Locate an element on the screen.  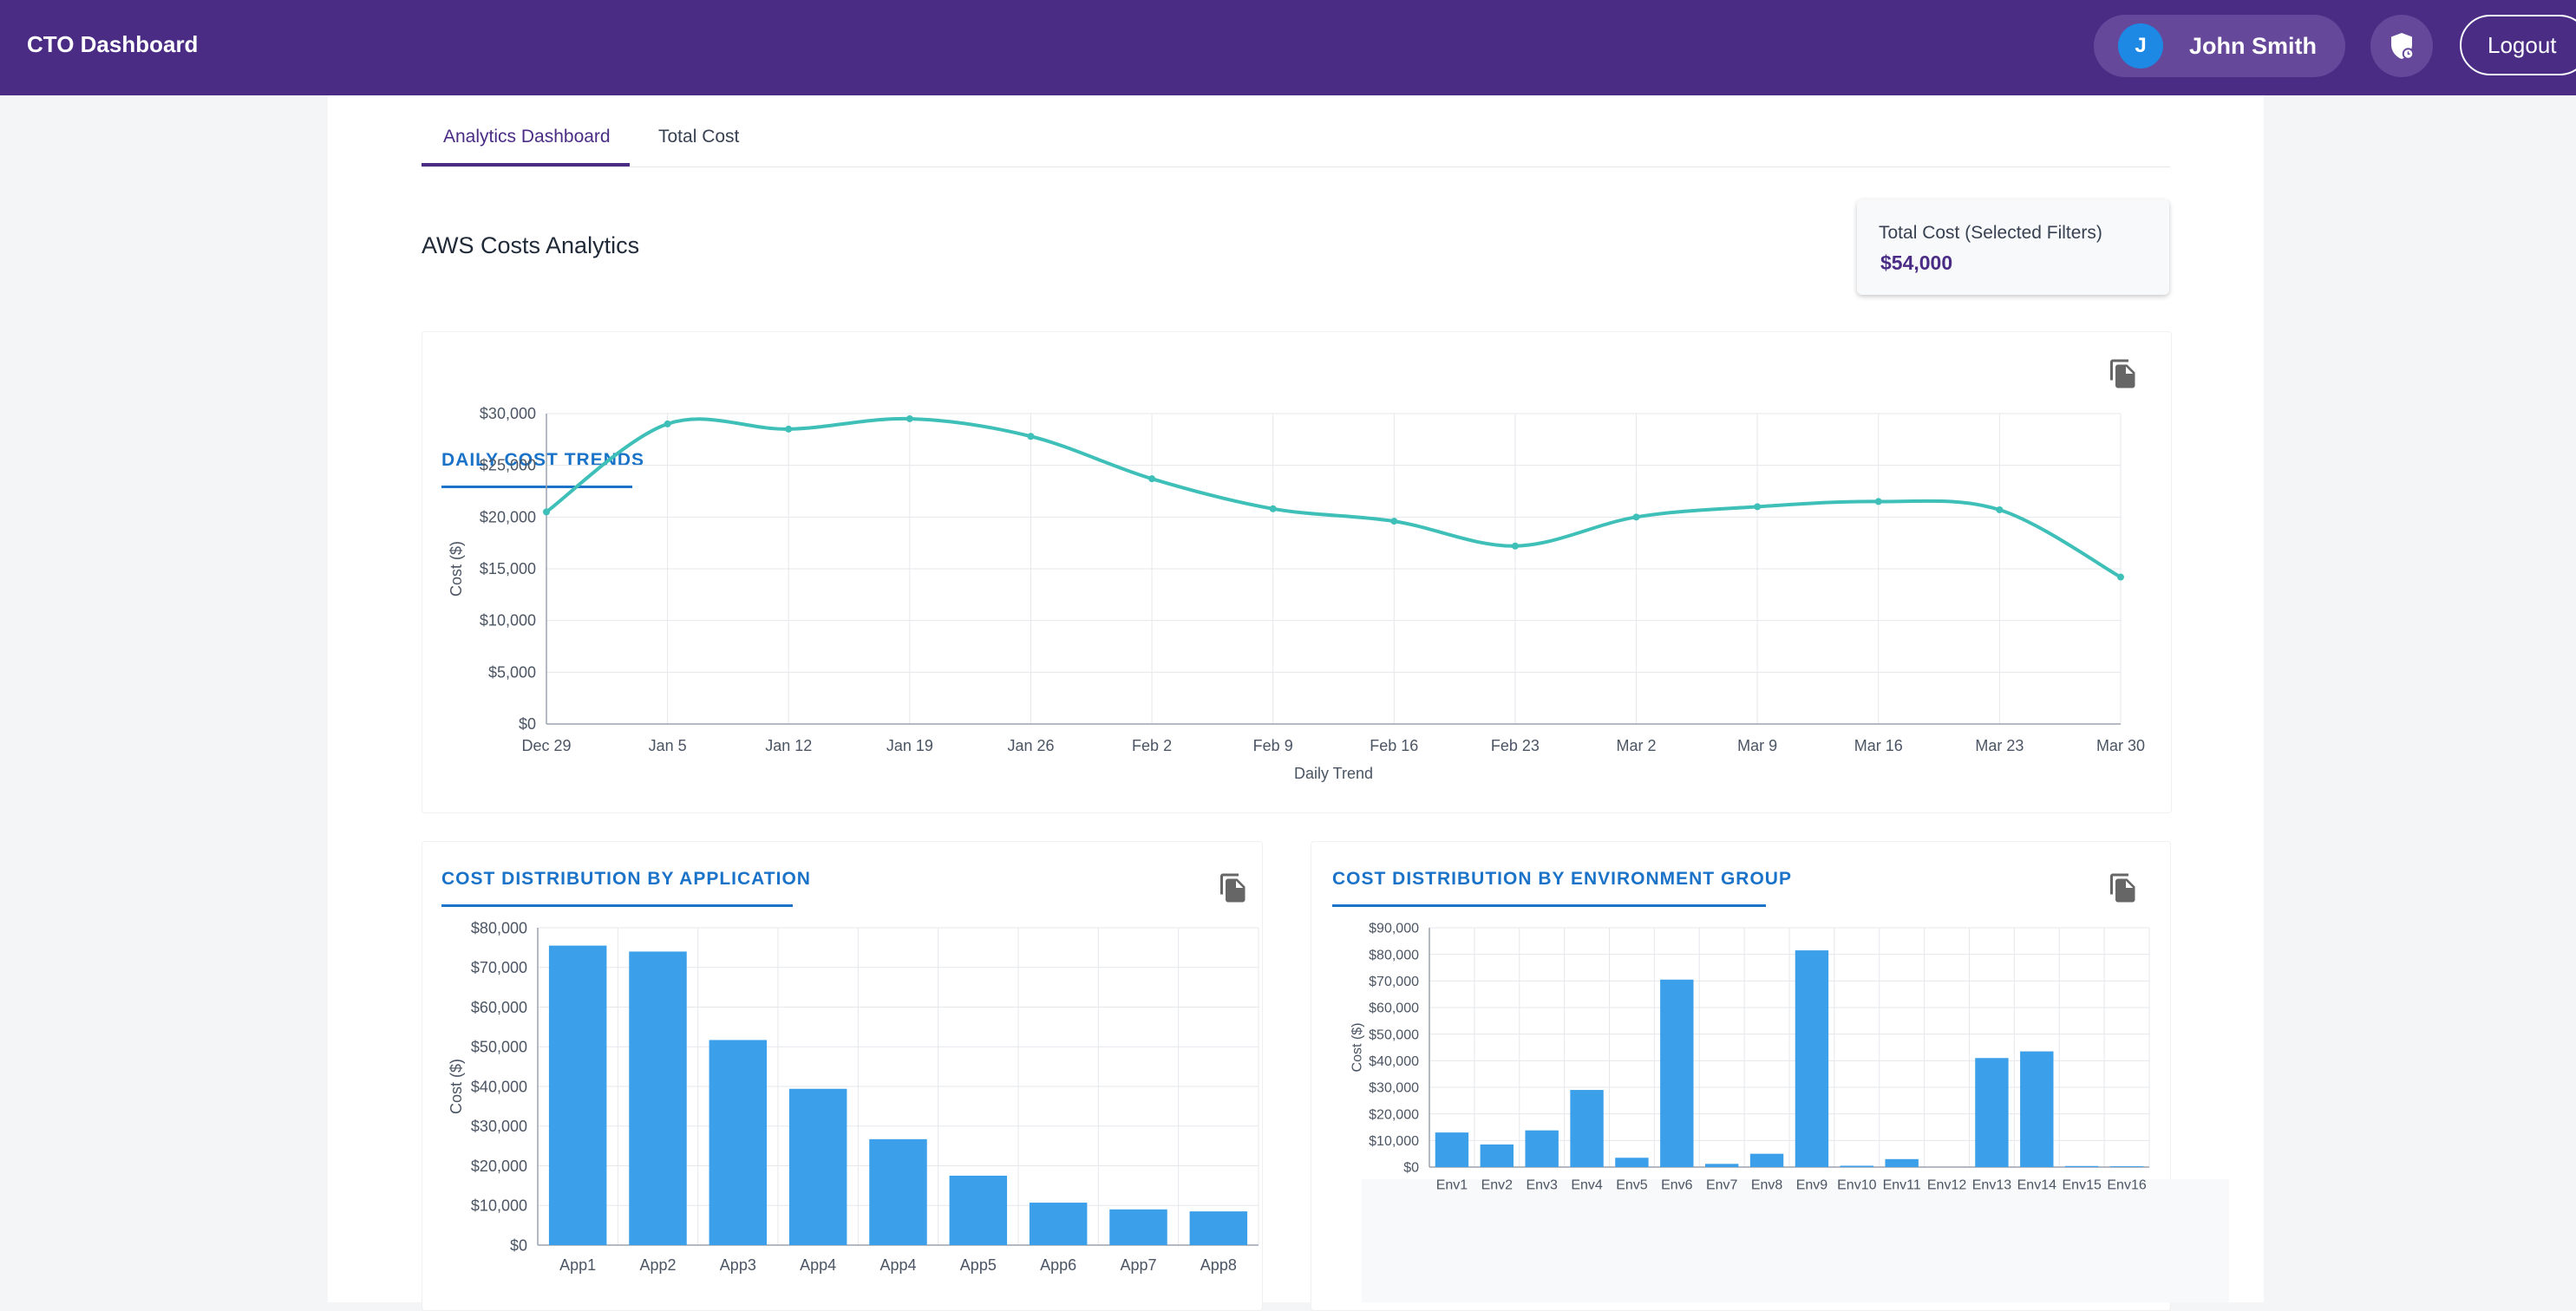
y-tick-label: $60,000 is located at coordinates (1394, 1009).